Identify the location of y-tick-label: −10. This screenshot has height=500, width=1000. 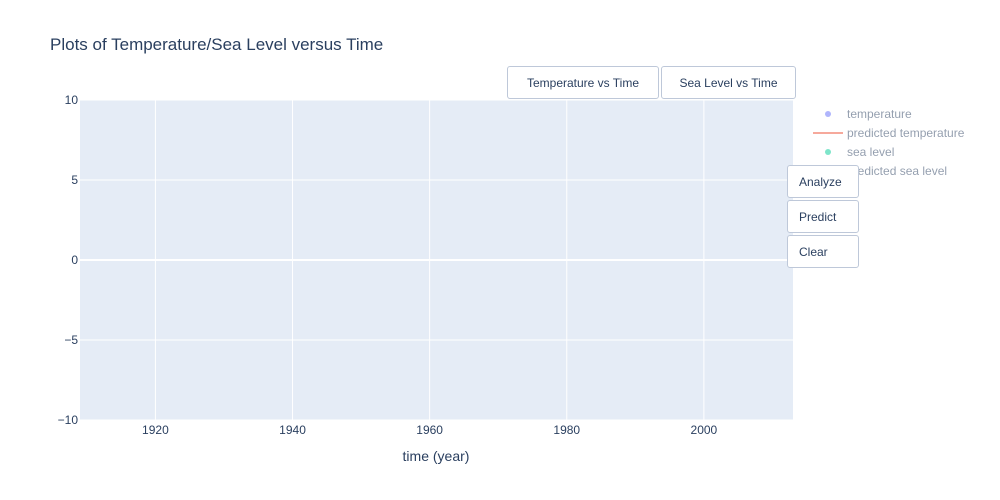
(68, 420).